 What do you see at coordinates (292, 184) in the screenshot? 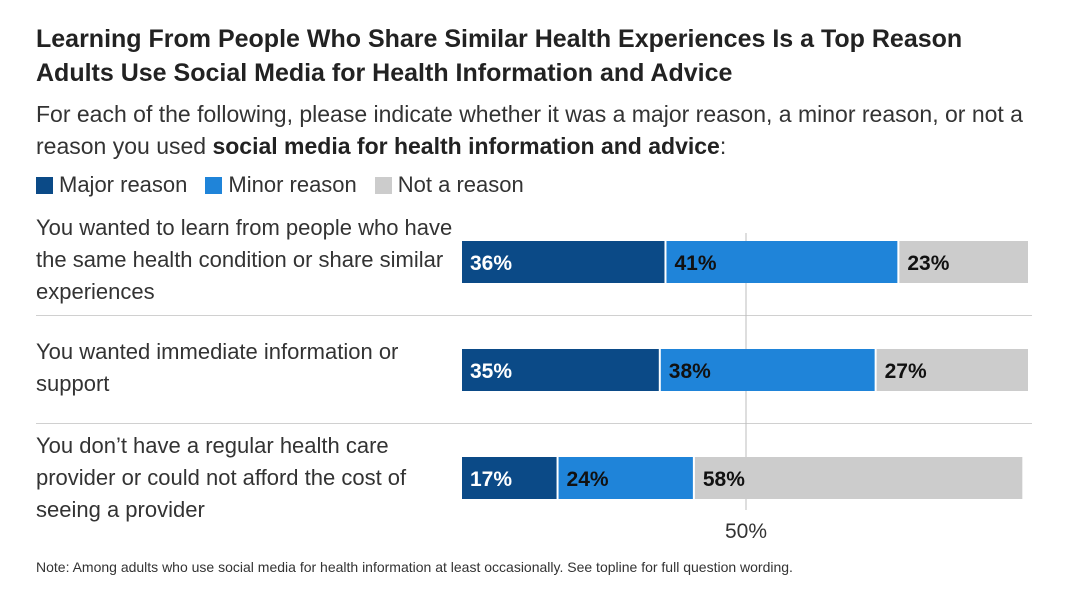
I see `legend-label-minor: Minor reason` at bounding box center [292, 184].